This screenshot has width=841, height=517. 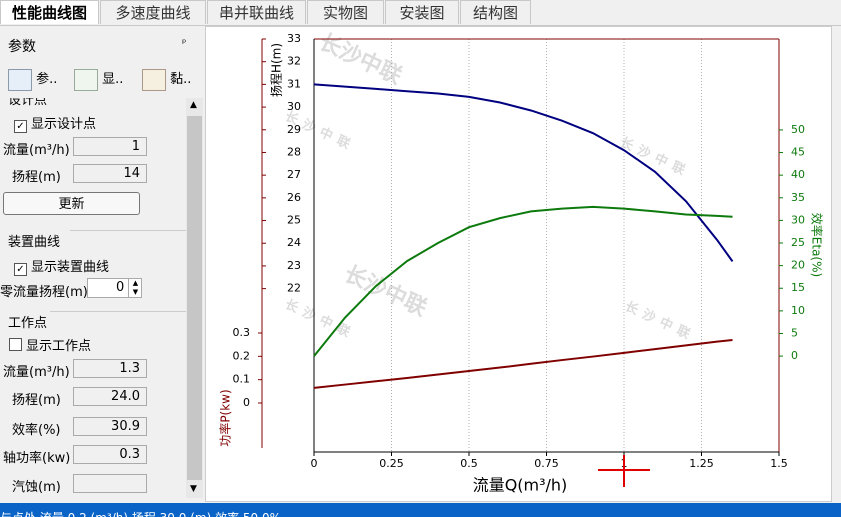 I want to click on text-input: 14, so click(x=110, y=173).